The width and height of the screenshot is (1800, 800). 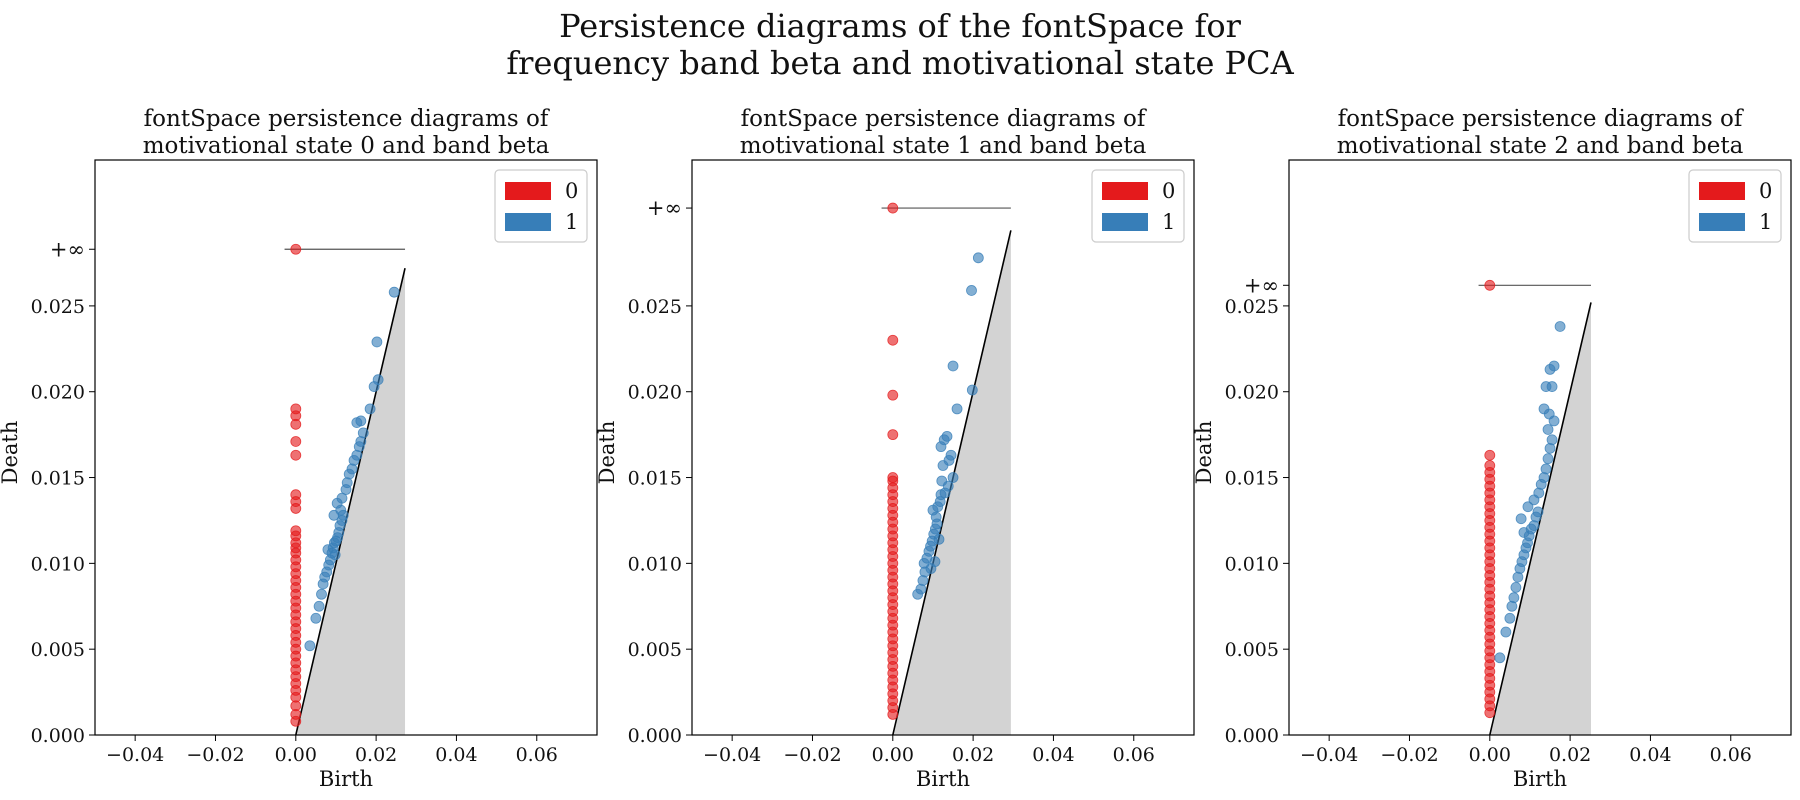 What do you see at coordinates (943, 146) in the screenshot?
I see `subplot-title: motivational state 1 and band beta` at bounding box center [943, 146].